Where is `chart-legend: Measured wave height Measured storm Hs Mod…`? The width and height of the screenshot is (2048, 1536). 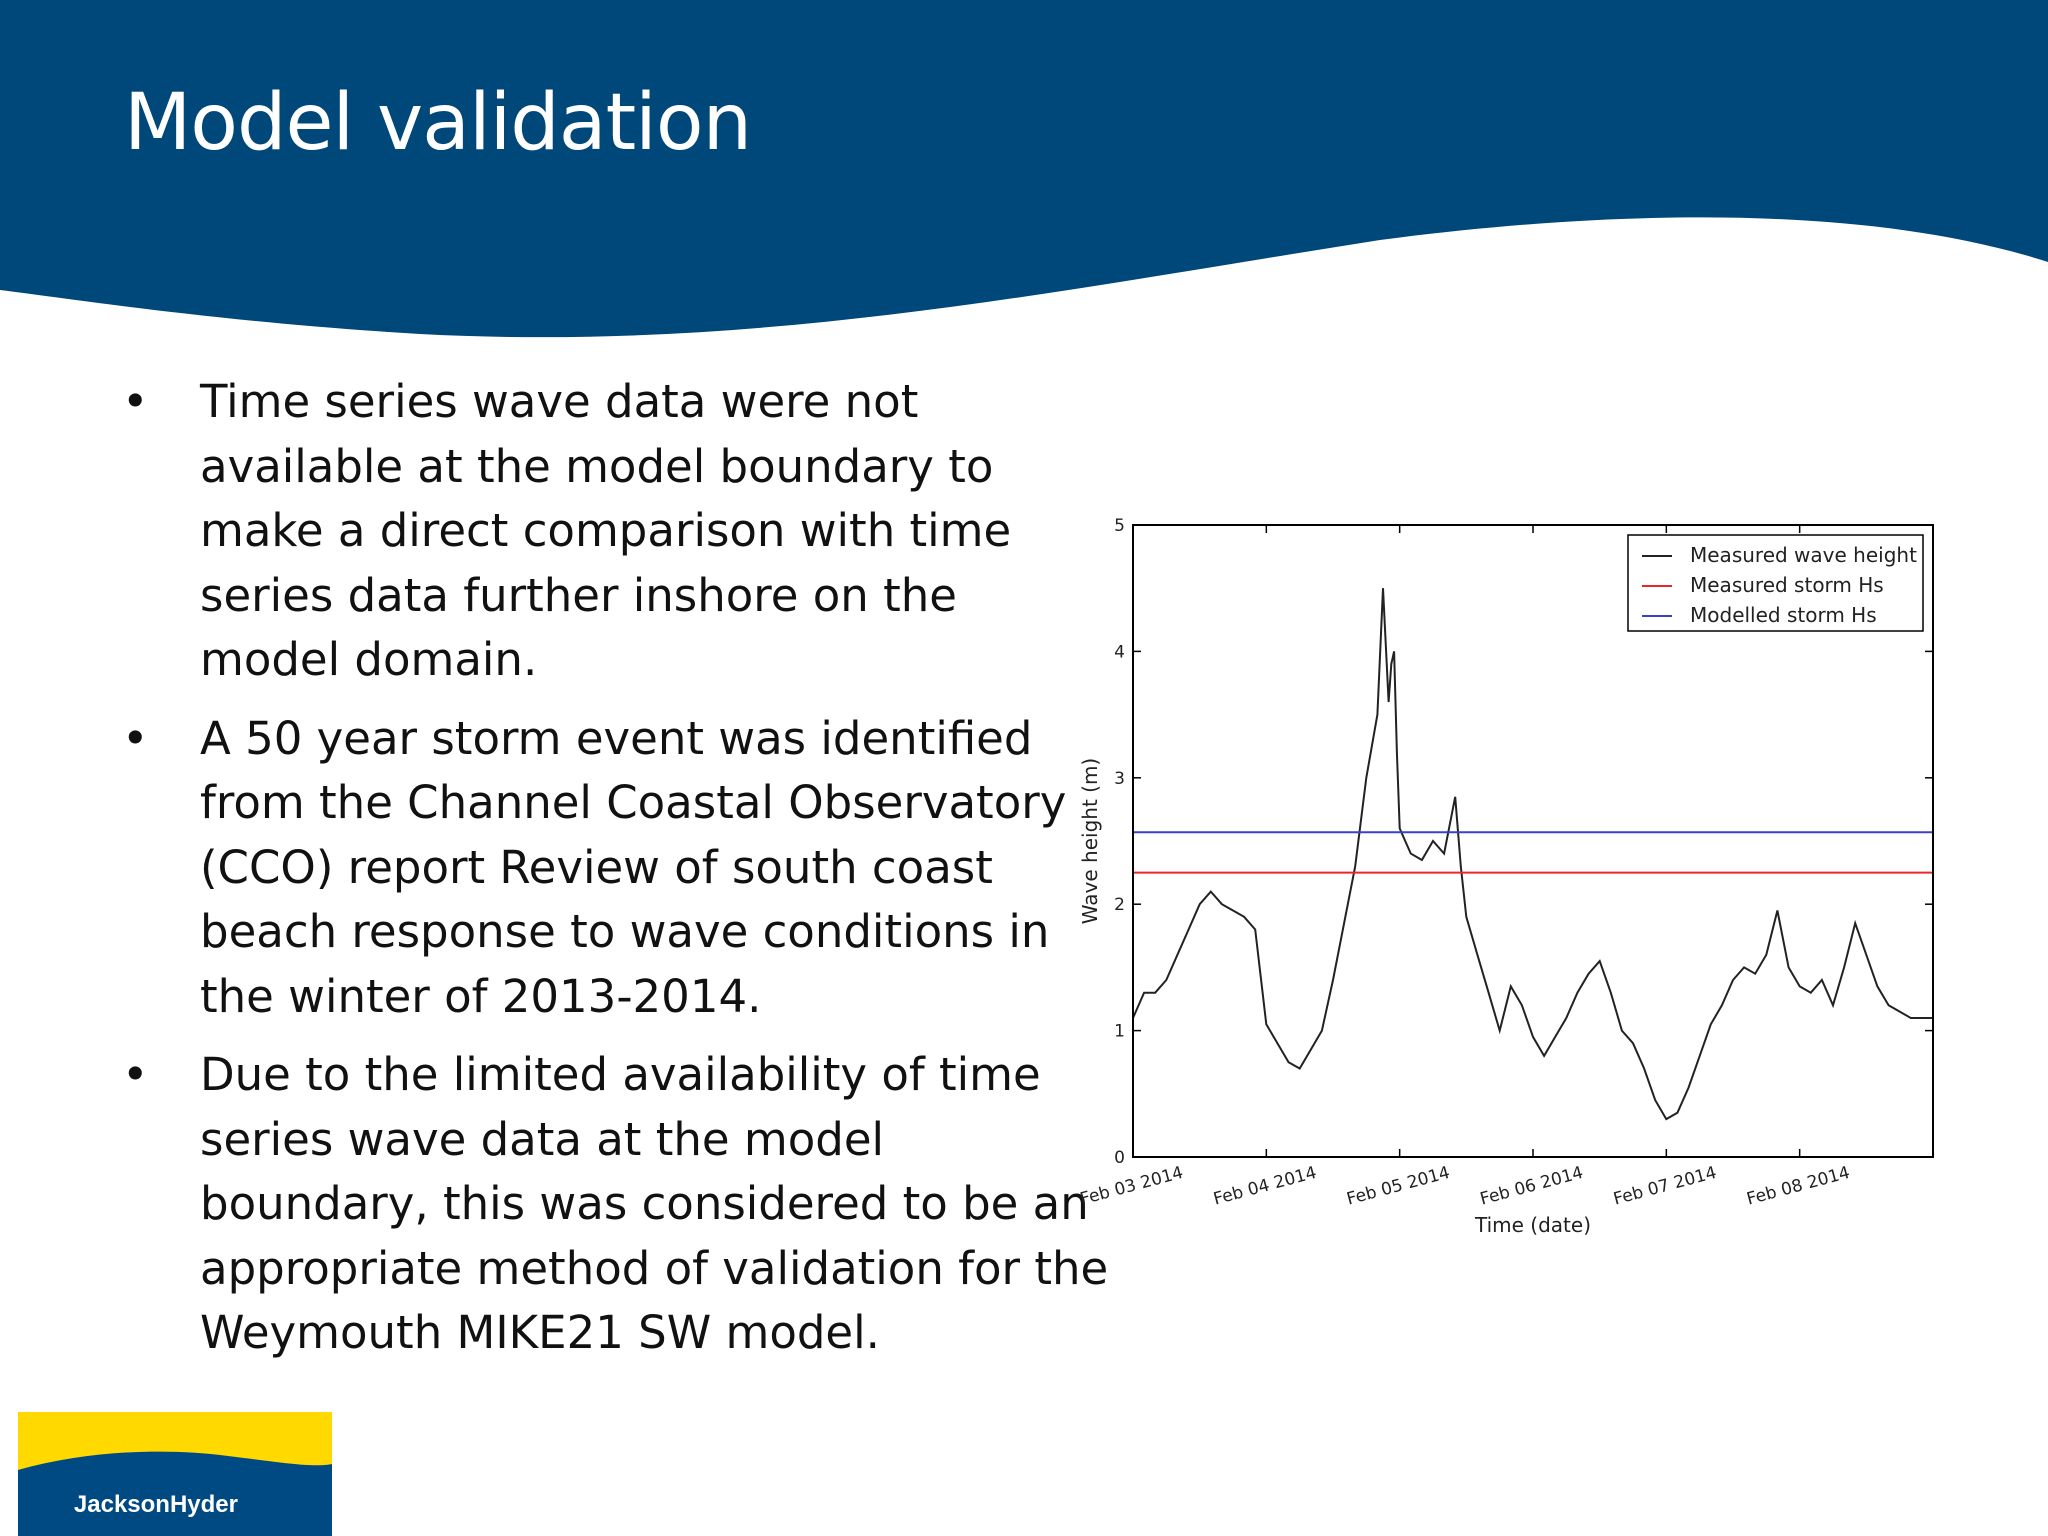
chart-legend: Measured wave height Measured storm Hs Mod… is located at coordinates (1775, 583).